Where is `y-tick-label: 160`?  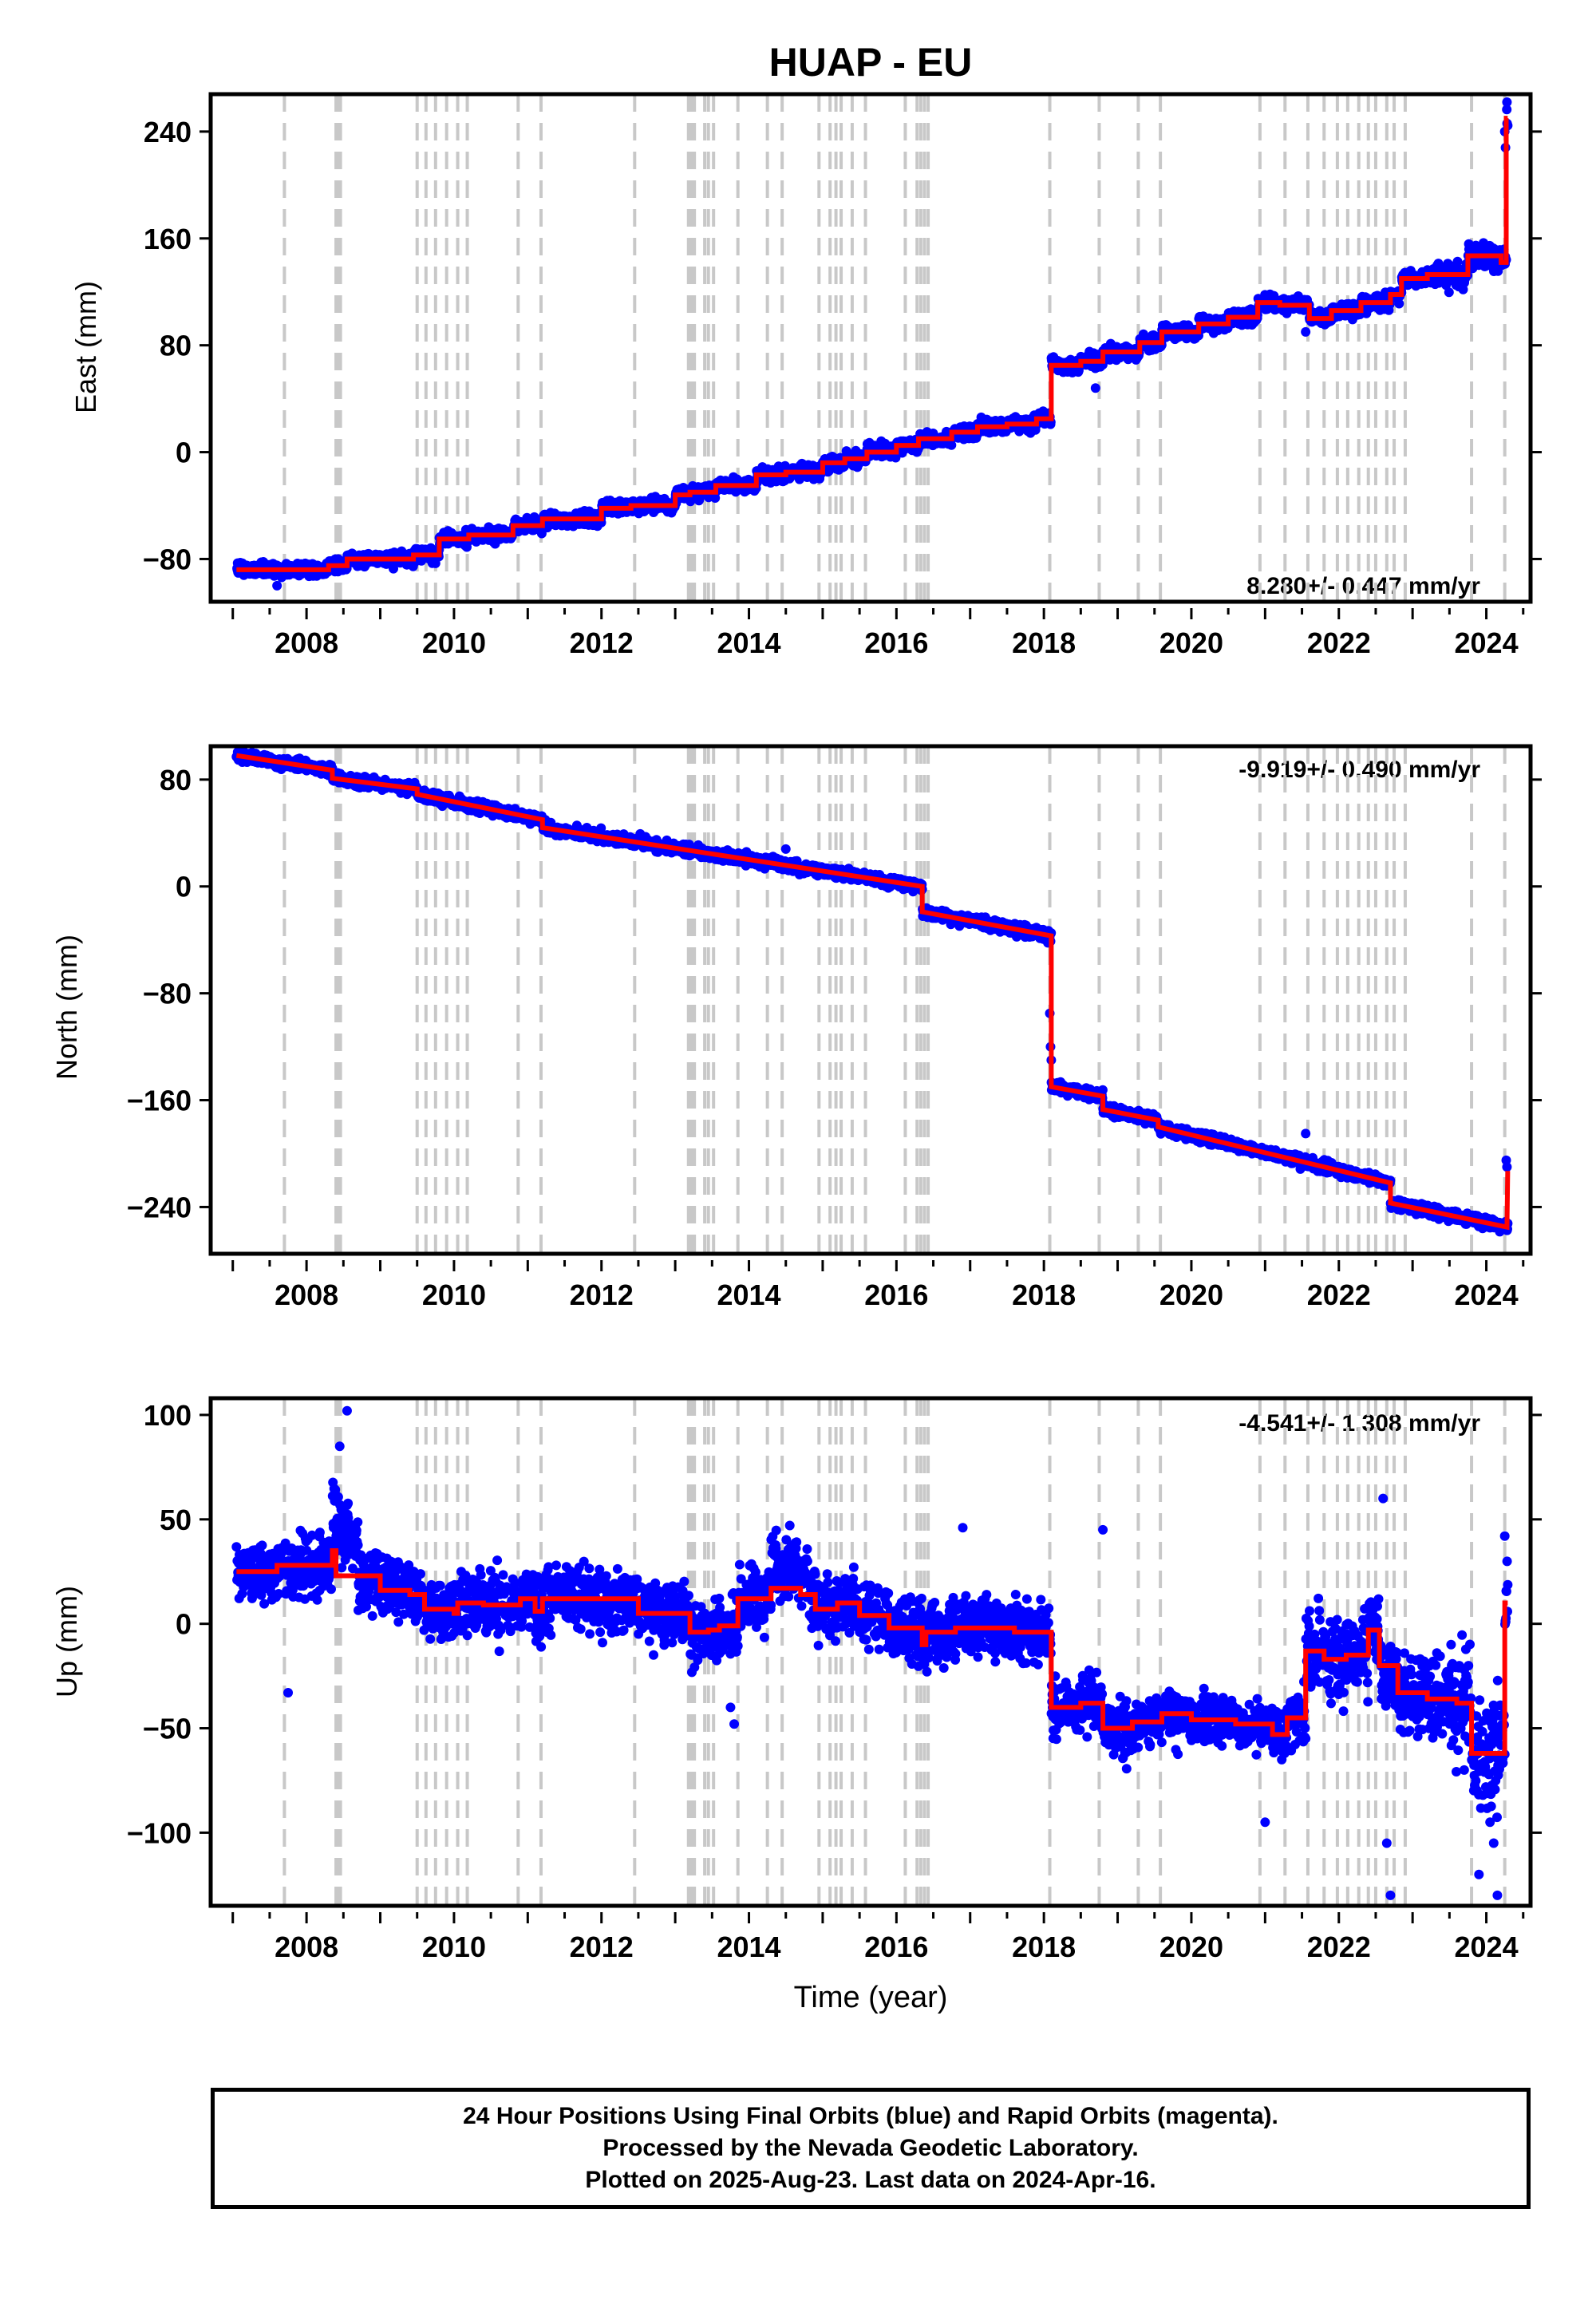 y-tick-label: 160 is located at coordinates (168, 239).